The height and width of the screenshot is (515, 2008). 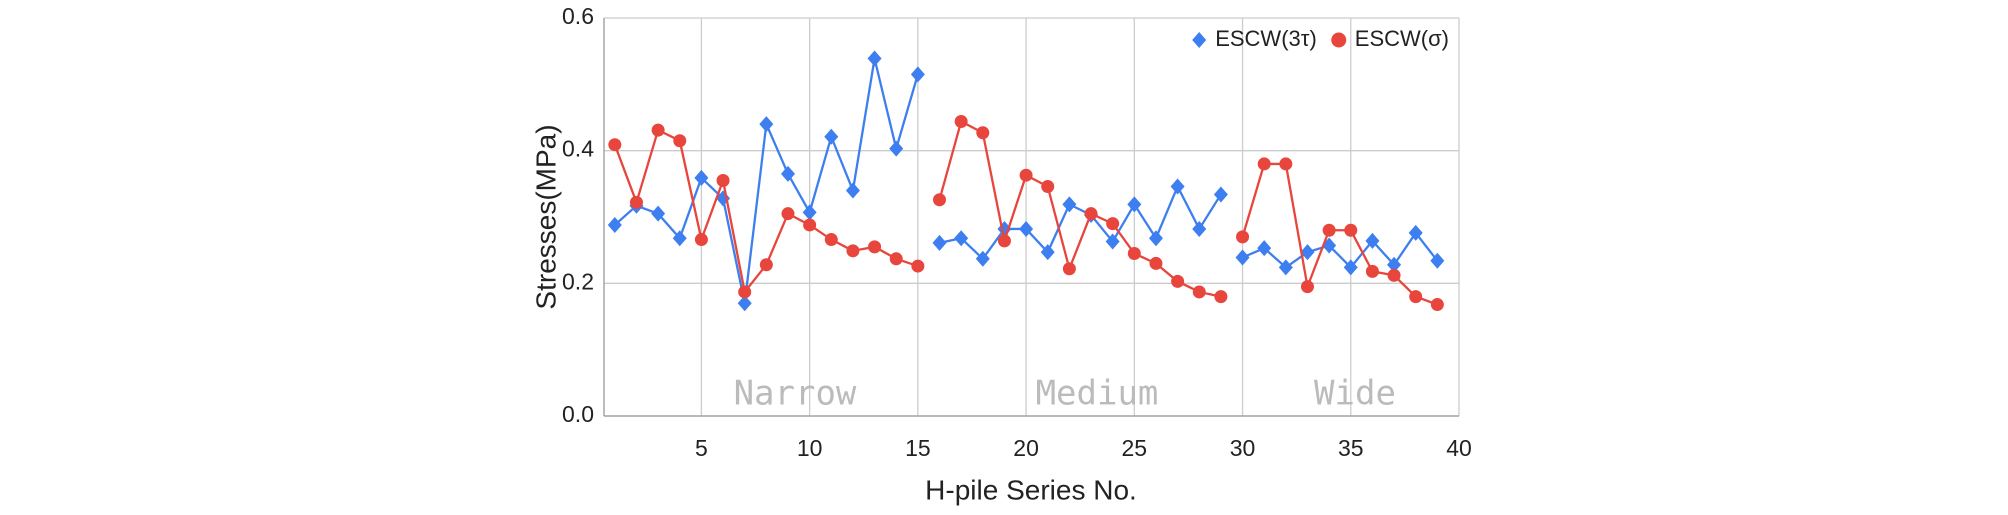 I want to click on y-axis-title: Stresses(MPa), so click(x=545, y=216).